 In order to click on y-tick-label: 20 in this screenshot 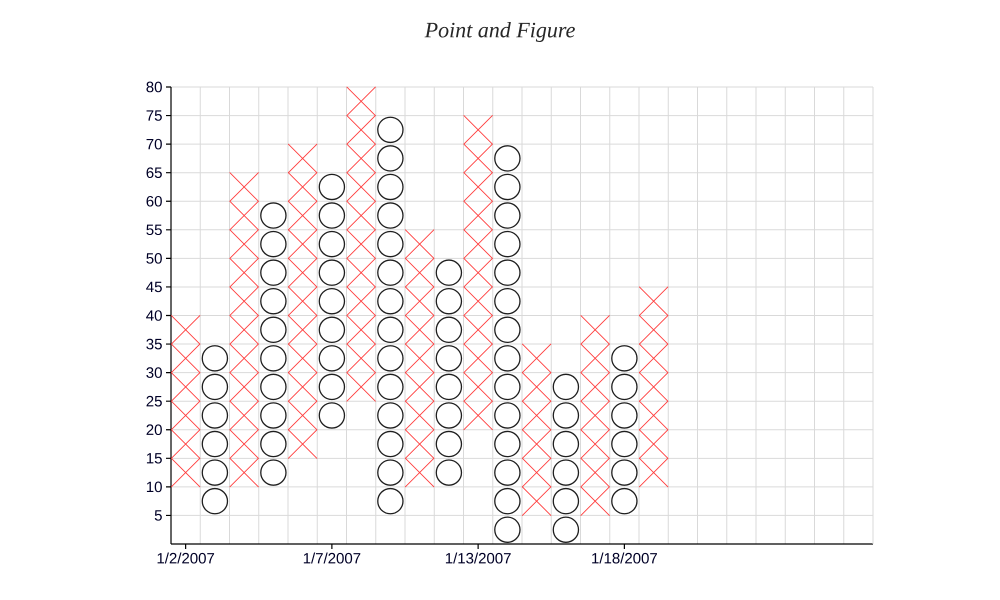, I will do `click(154, 430)`.